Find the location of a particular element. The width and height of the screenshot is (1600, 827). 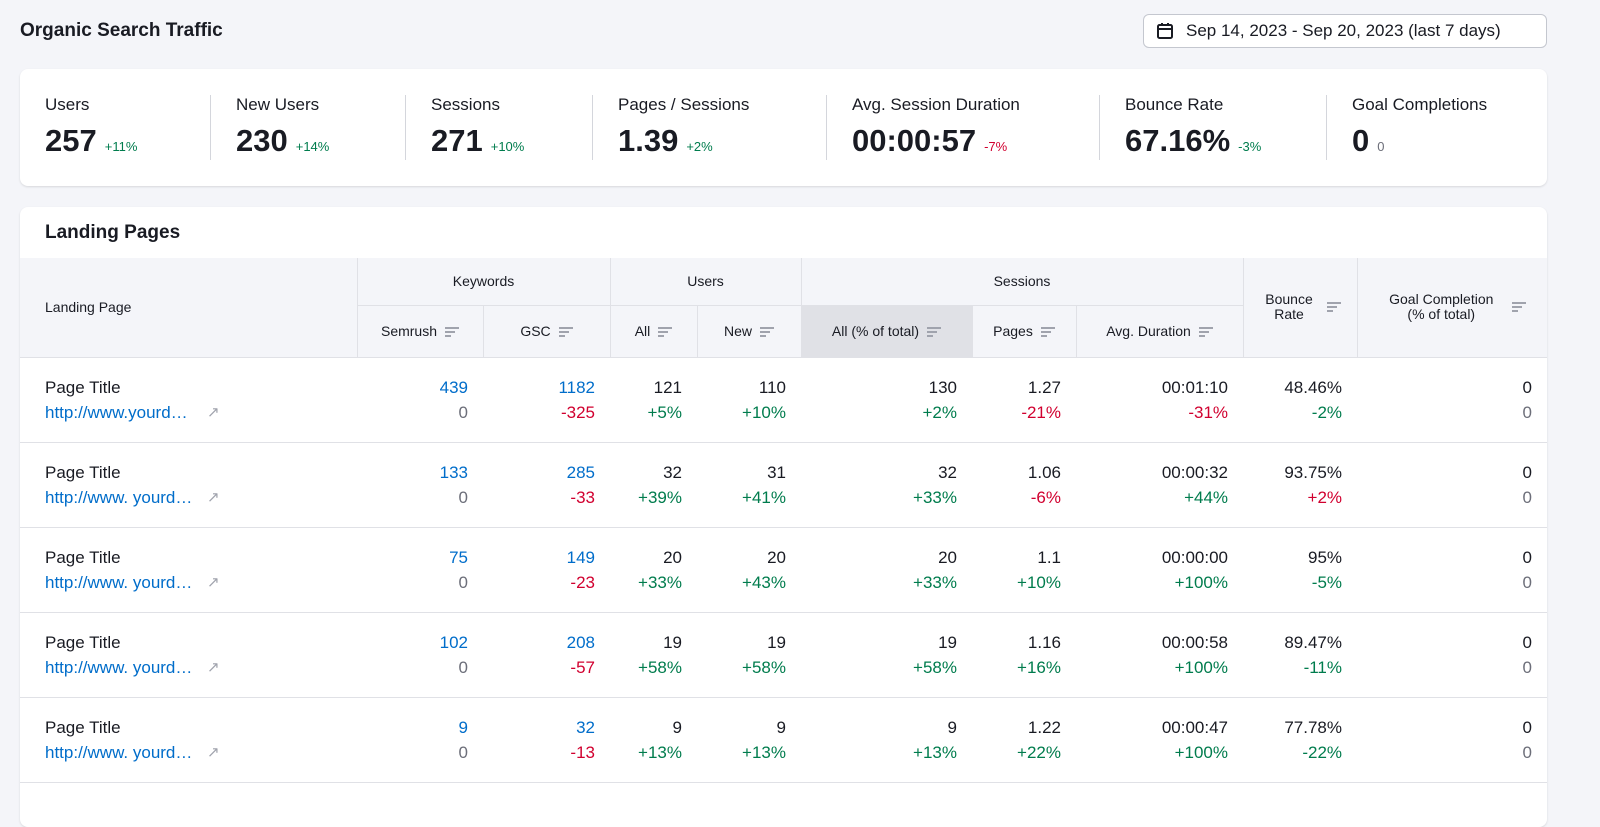

cell-delta: +41% is located at coordinates (764, 497).